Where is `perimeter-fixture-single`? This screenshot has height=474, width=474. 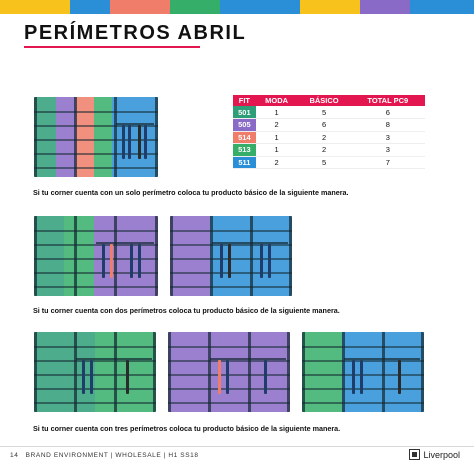
perimeter-fixture-single is located at coordinates (96, 137).